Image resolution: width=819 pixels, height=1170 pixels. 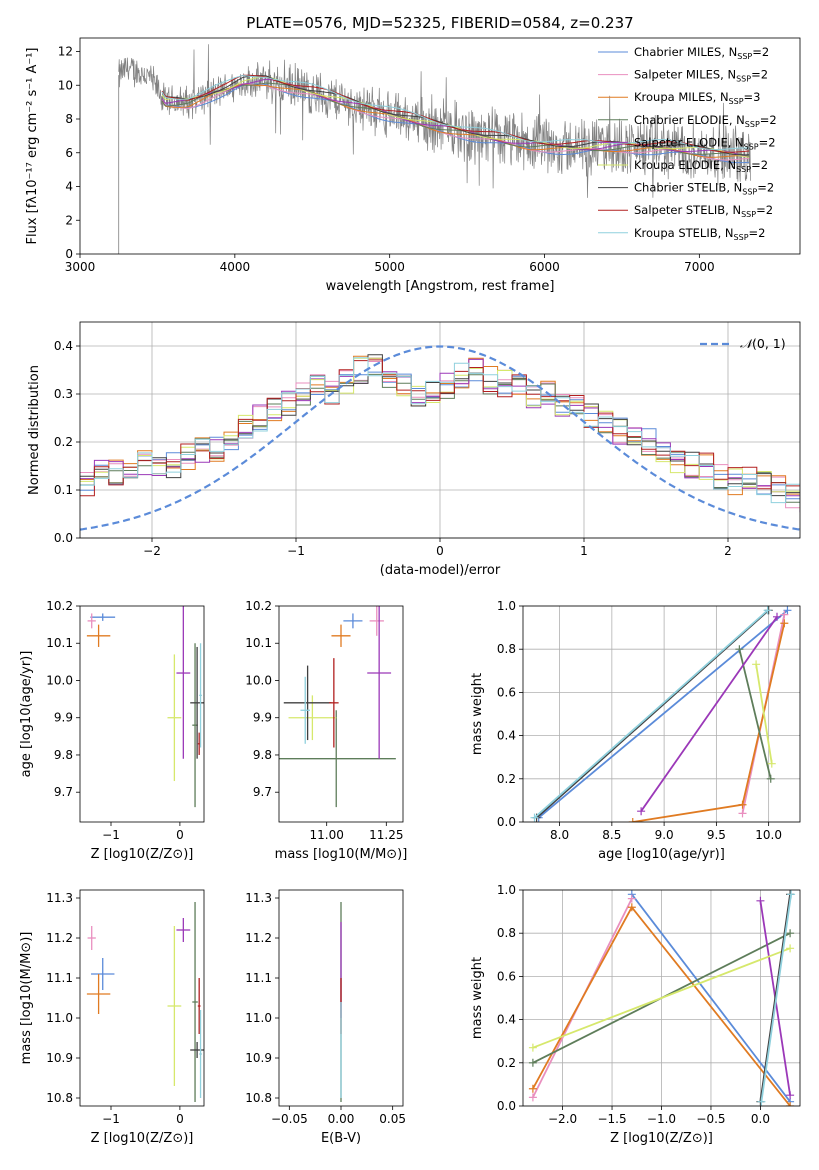 I want to click on y-tick-label: 1.0, so click(x=506, y=890).